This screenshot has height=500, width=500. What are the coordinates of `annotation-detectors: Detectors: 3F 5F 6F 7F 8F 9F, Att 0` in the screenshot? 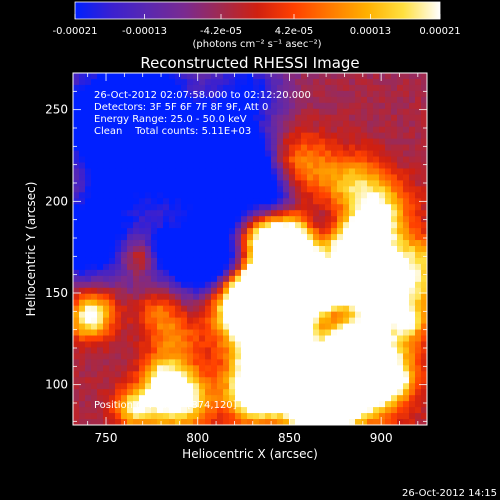 It's located at (181, 107).